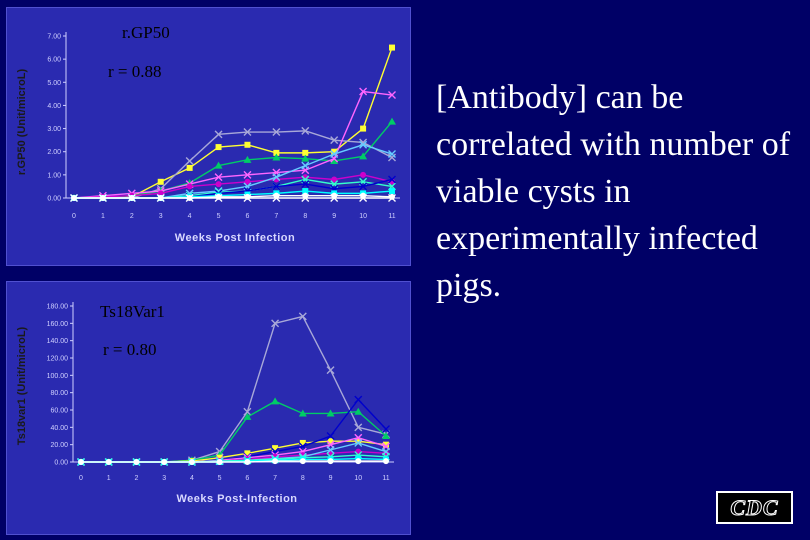  Describe the element at coordinates (132, 311) in the screenshot. I see `chart-annotation-name: Ts18Var1` at that location.